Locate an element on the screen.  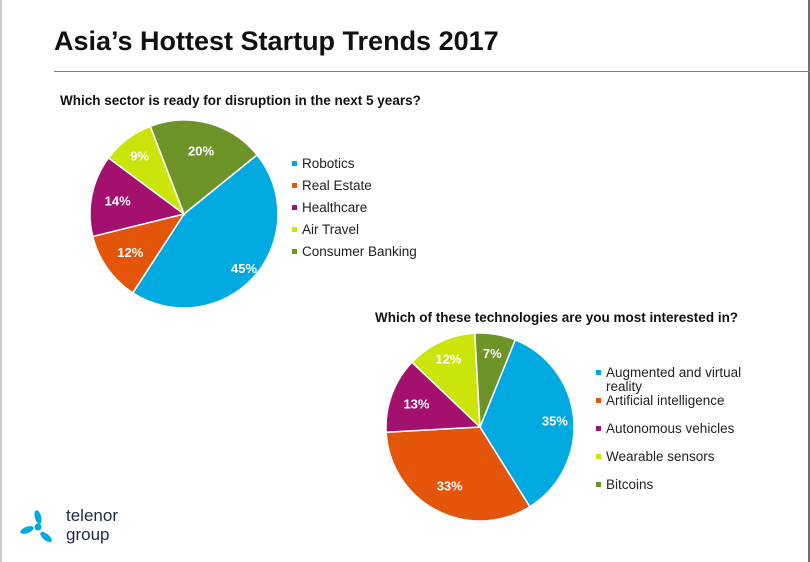
legend-label: Bitcoins is located at coordinates (630, 484).